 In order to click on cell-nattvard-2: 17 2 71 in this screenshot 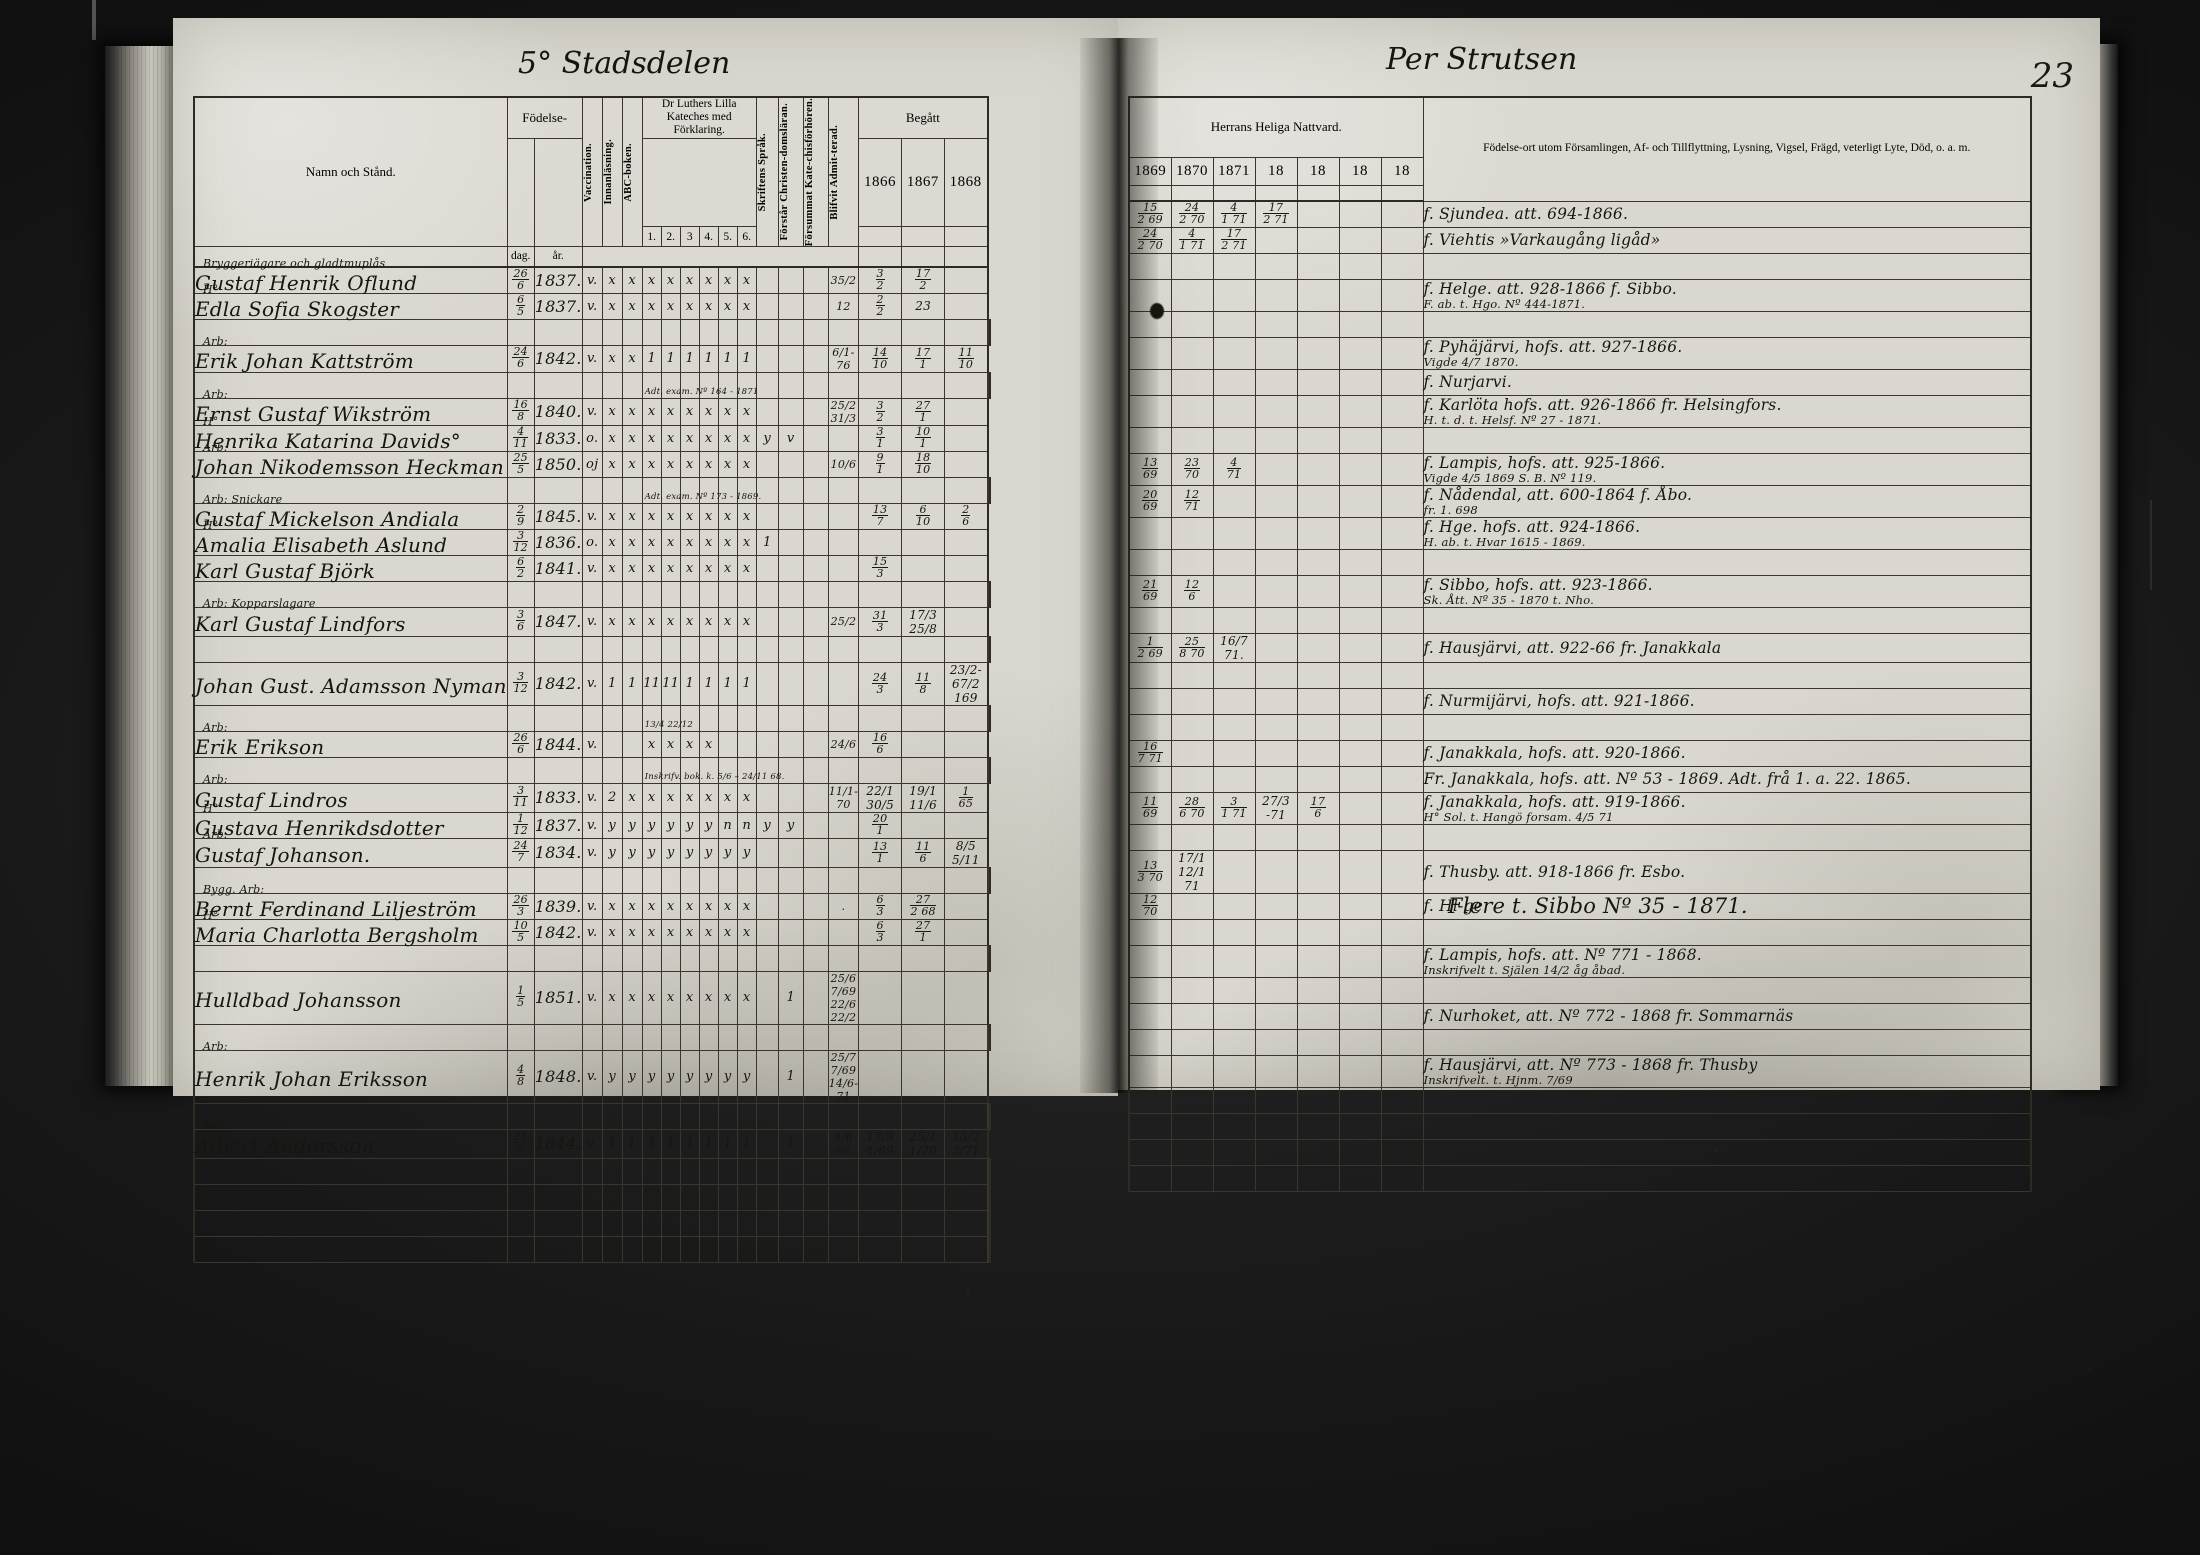, I will do `click(1234, 240)`.